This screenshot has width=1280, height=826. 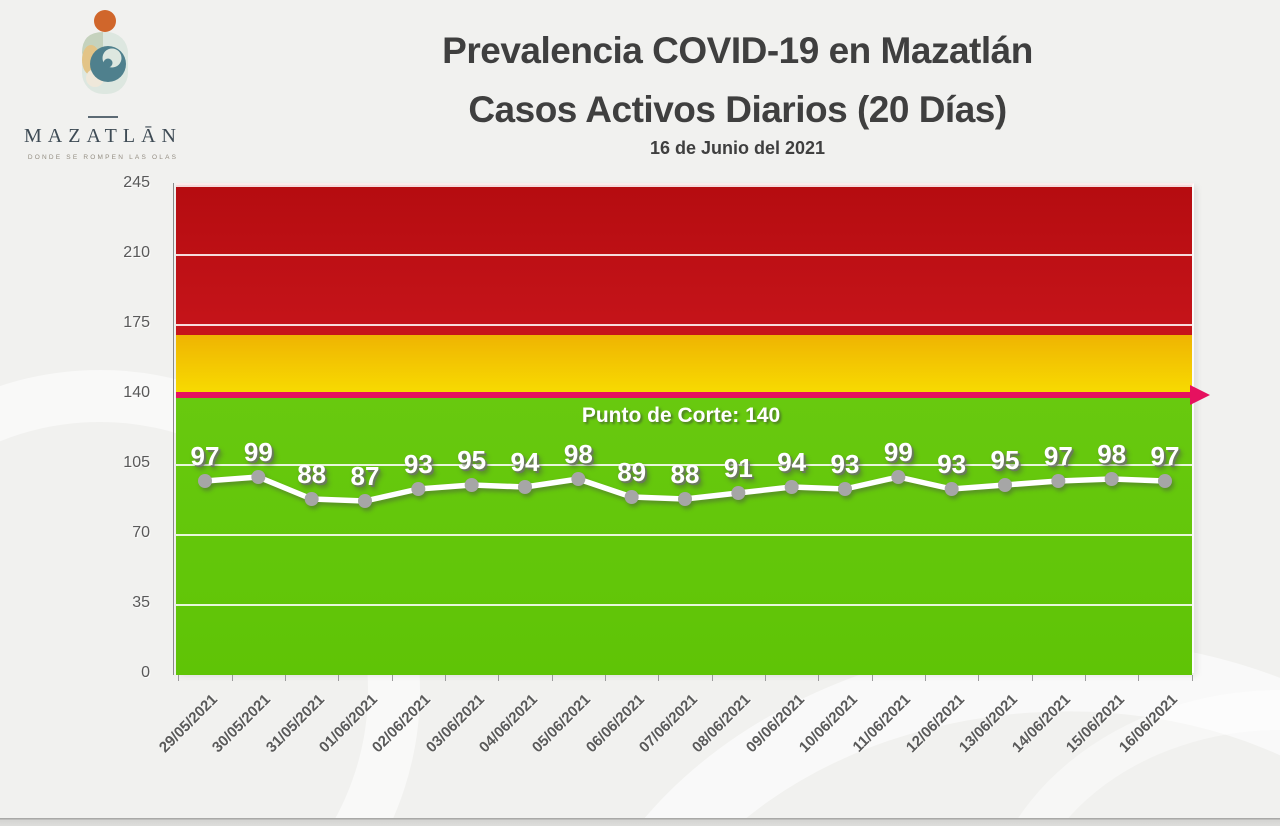 What do you see at coordinates (141, 532) in the screenshot?
I see `y-tick-label: 70` at bounding box center [141, 532].